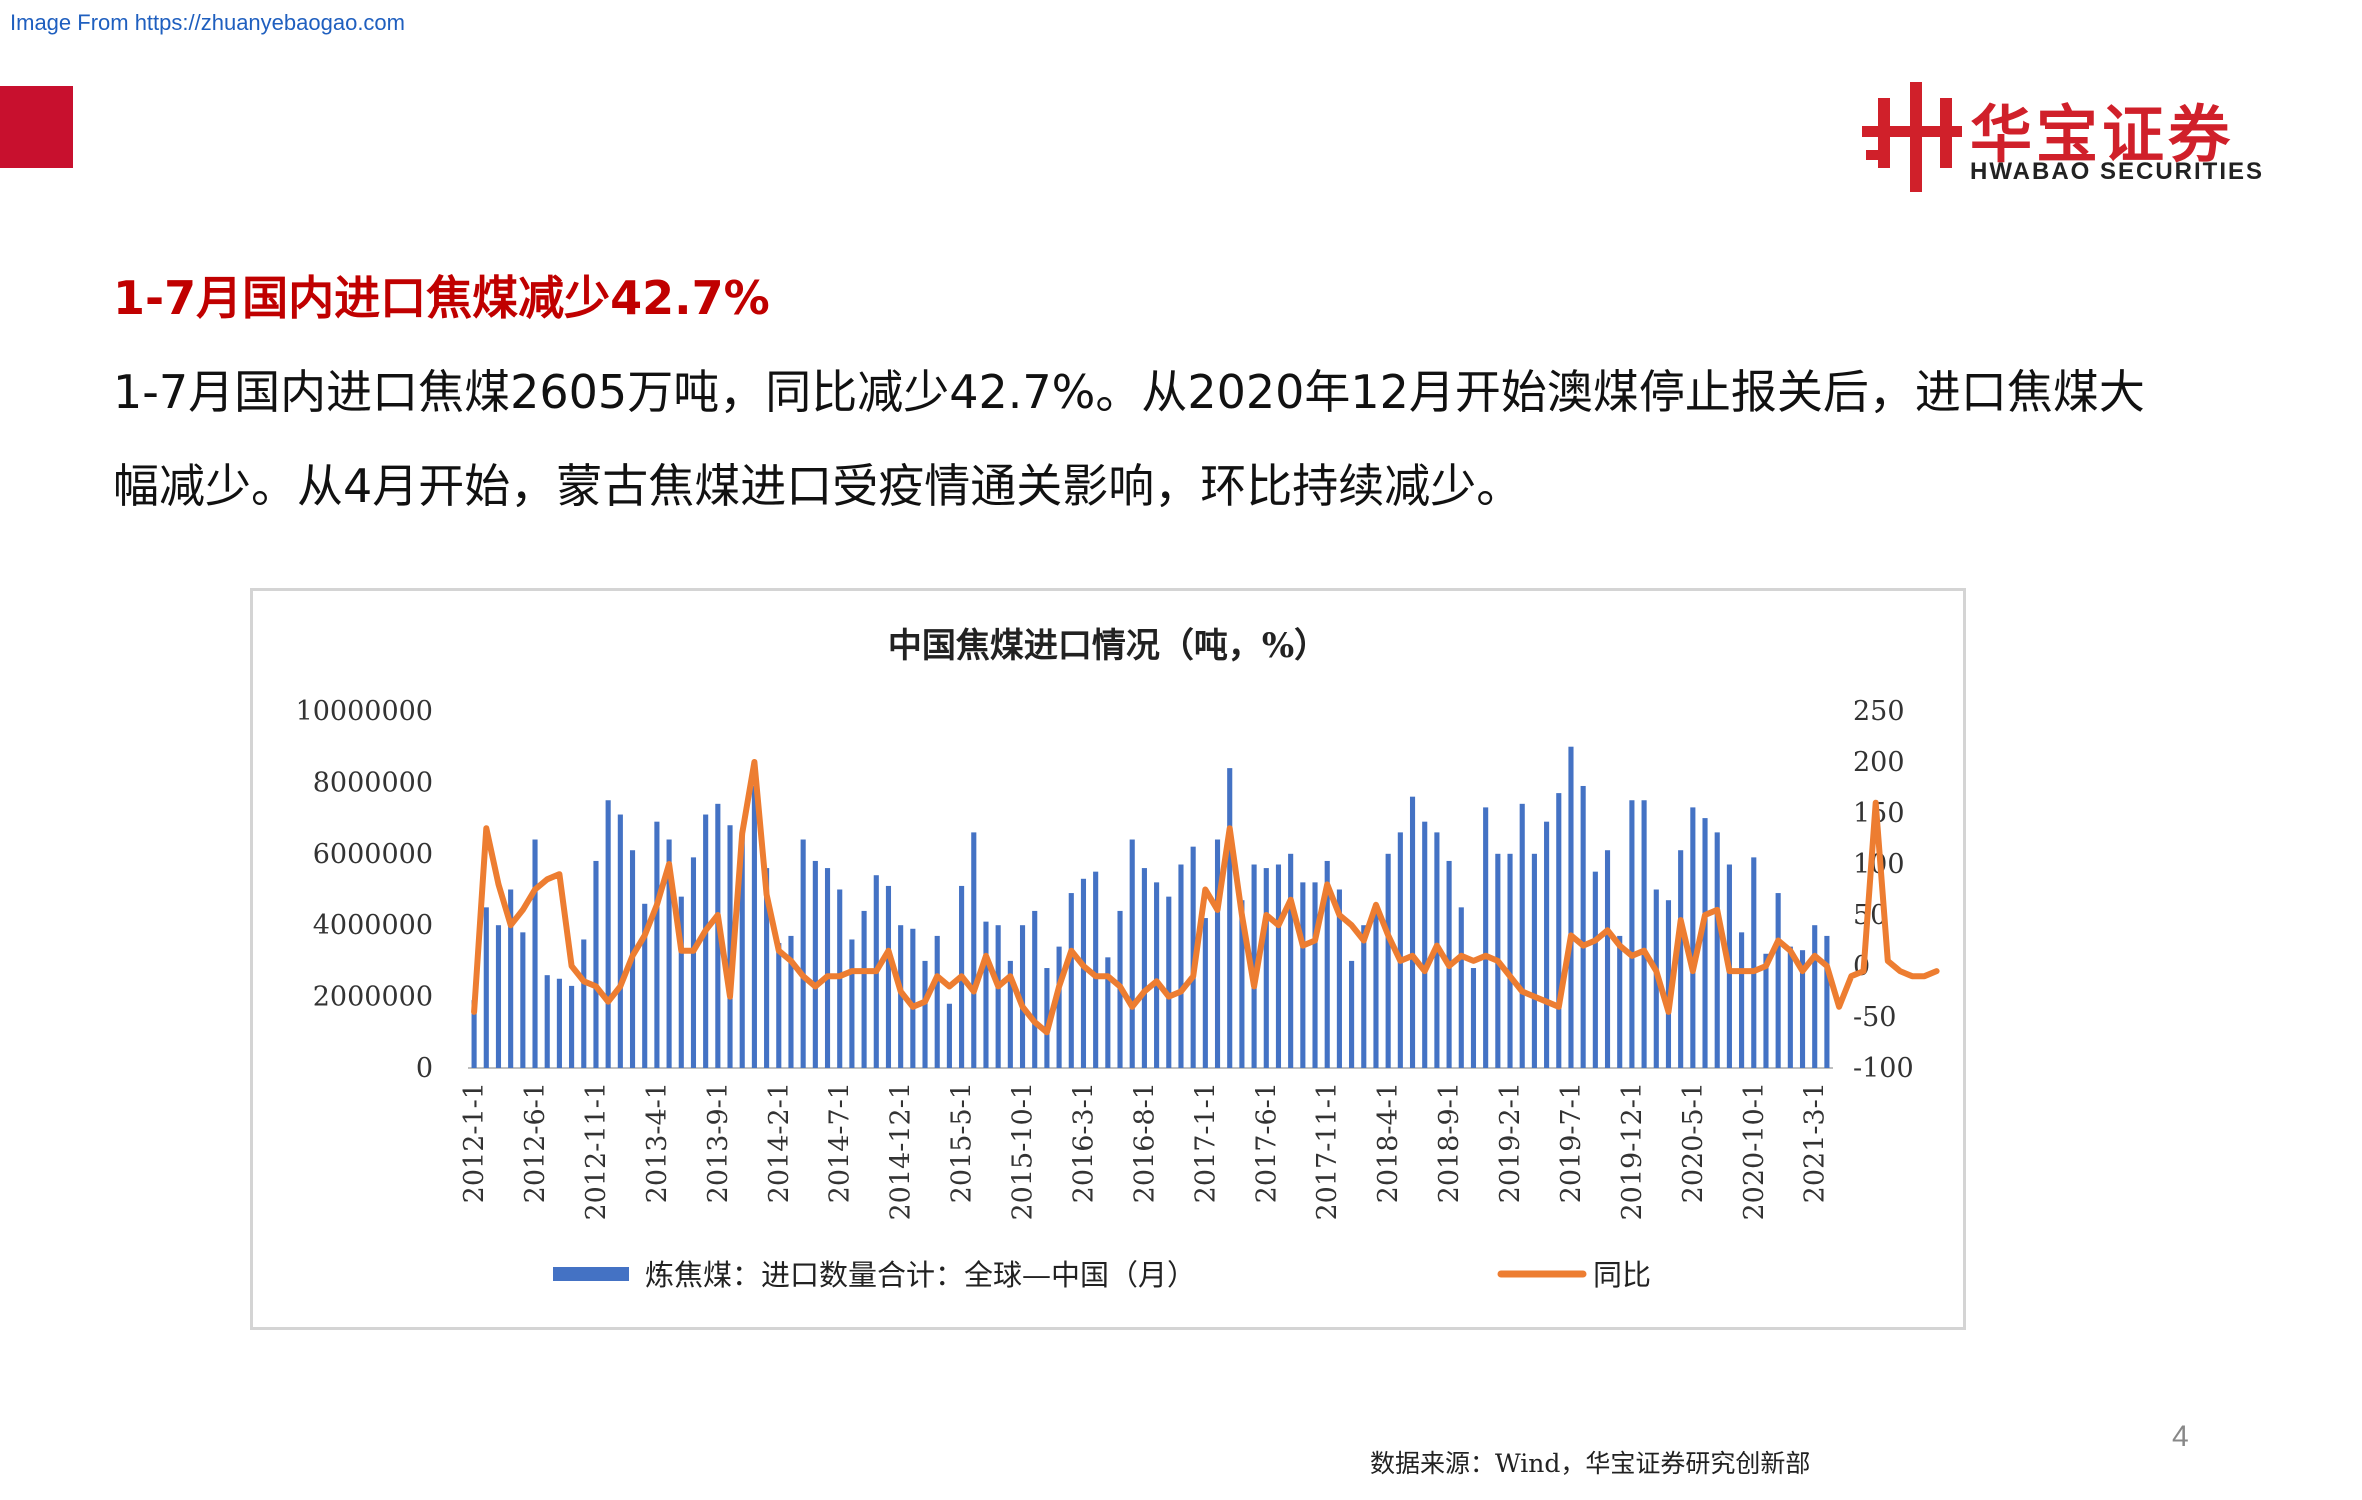 This screenshot has width=2362, height=1500. What do you see at coordinates (207, 22) in the screenshot?
I see `source-link: Image From https://zhuanyebaogao.com` at bounding box center [207, 22].